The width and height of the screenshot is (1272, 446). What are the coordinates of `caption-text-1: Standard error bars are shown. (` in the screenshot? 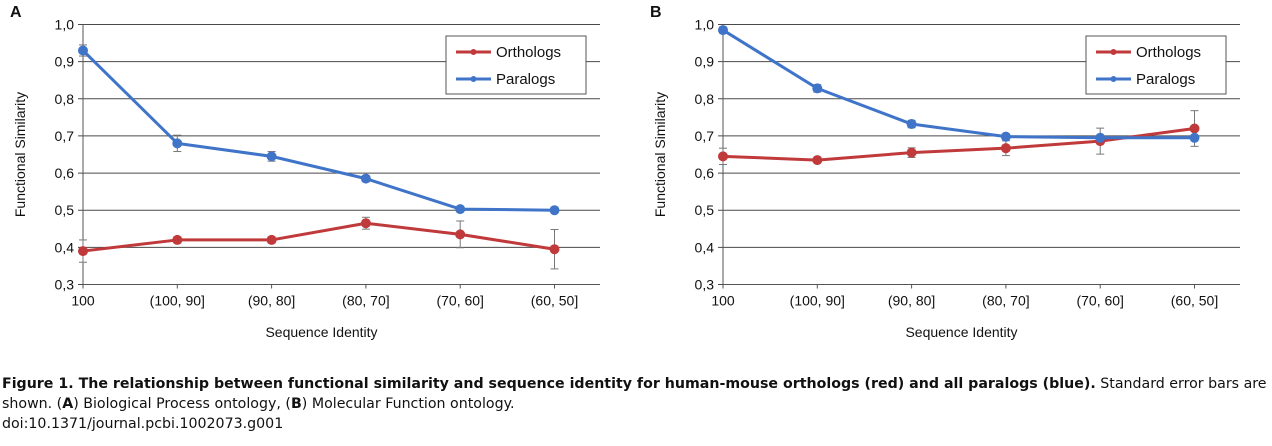 It's located at (634, 394).